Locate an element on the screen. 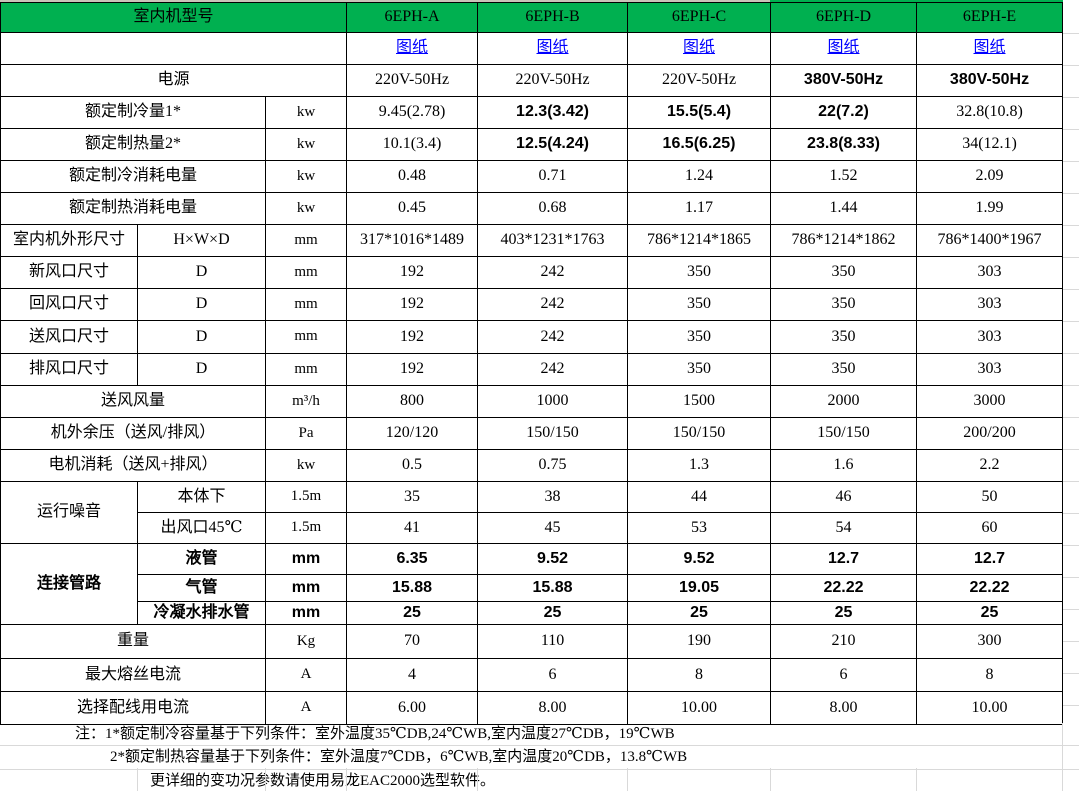 Image resolution: width=1079 pixels, height=791 pixels. model-header: 6EPH-E is located at coordinates (990, 17).